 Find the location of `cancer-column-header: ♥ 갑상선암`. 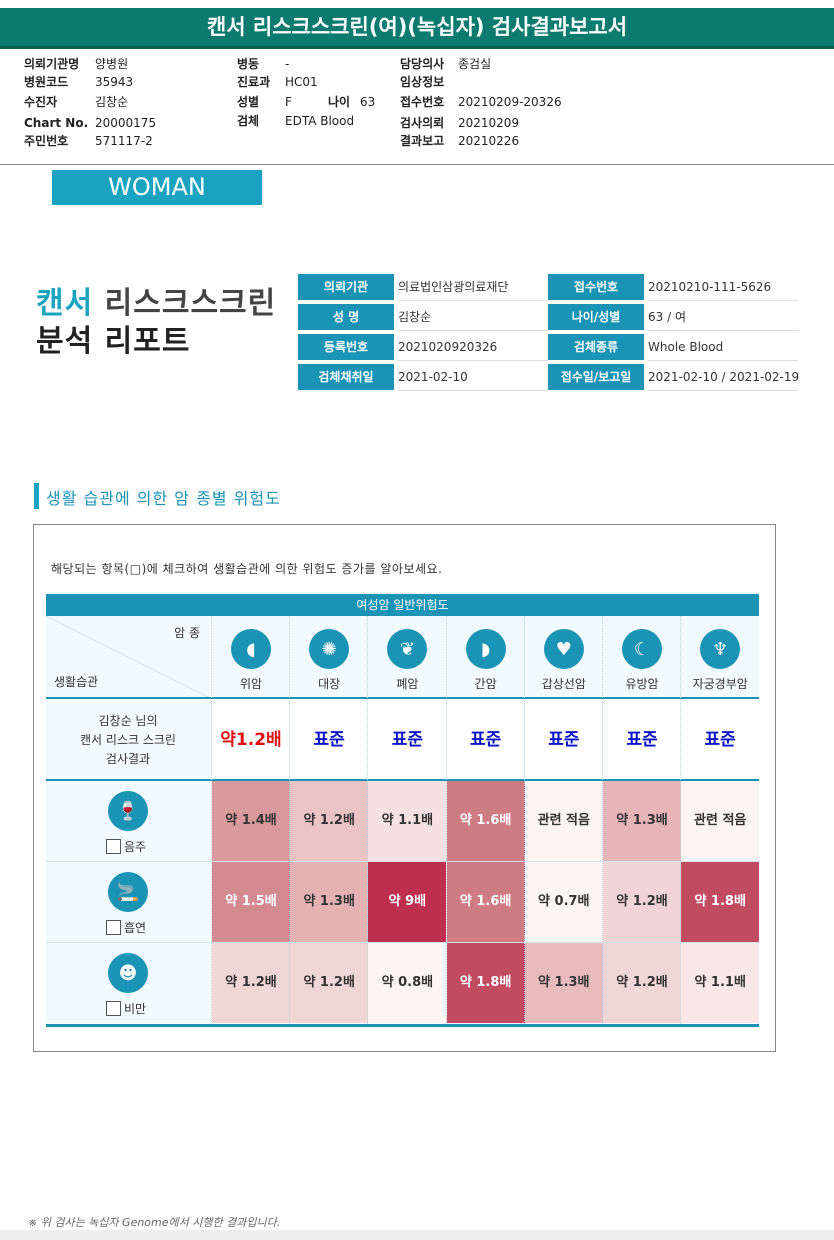

cancer-column-header: ♥ 갑상선암 is located at coordinates (563, 657).